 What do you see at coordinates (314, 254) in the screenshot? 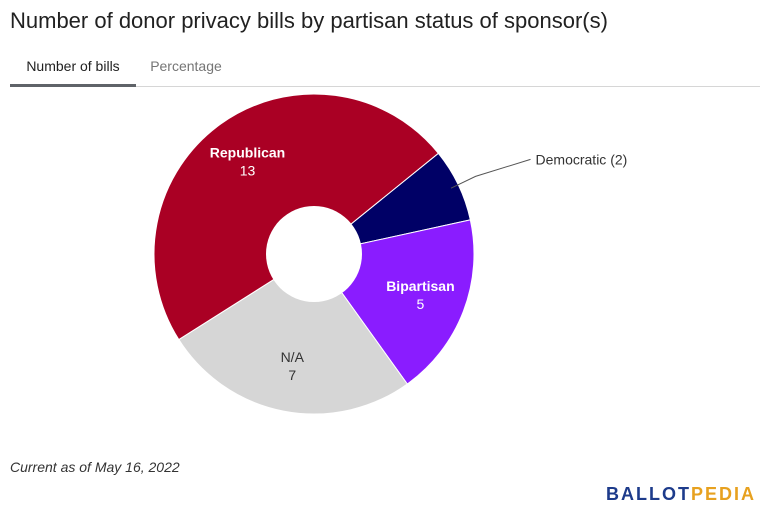
I see `donut-hole` at bounding box center [314, 254].